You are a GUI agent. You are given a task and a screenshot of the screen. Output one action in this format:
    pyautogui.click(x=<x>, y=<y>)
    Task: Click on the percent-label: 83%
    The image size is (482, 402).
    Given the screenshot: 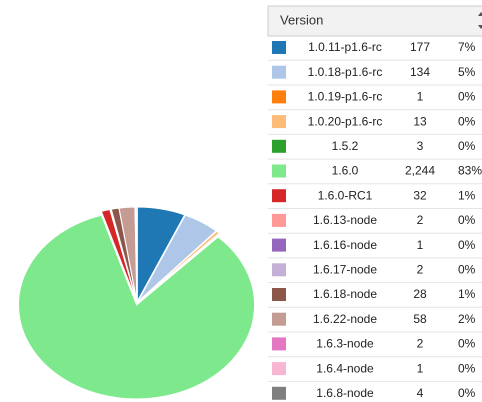 What is the action you would take?
    pyautogui.click(x=470, y=171)
    